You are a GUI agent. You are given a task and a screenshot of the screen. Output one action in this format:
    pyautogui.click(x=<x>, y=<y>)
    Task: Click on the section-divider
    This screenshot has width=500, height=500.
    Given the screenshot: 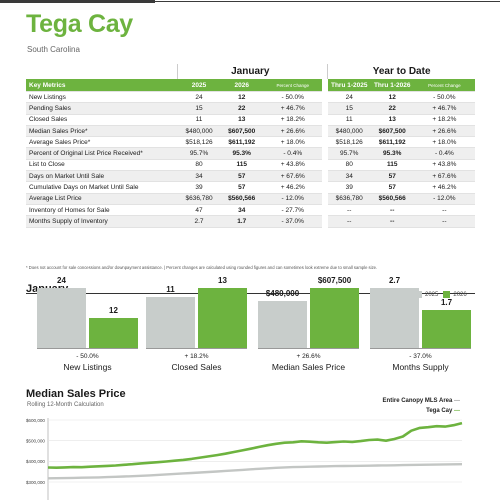 What is the action you would take?
    pyautogui.click(x=250, y=293)
    